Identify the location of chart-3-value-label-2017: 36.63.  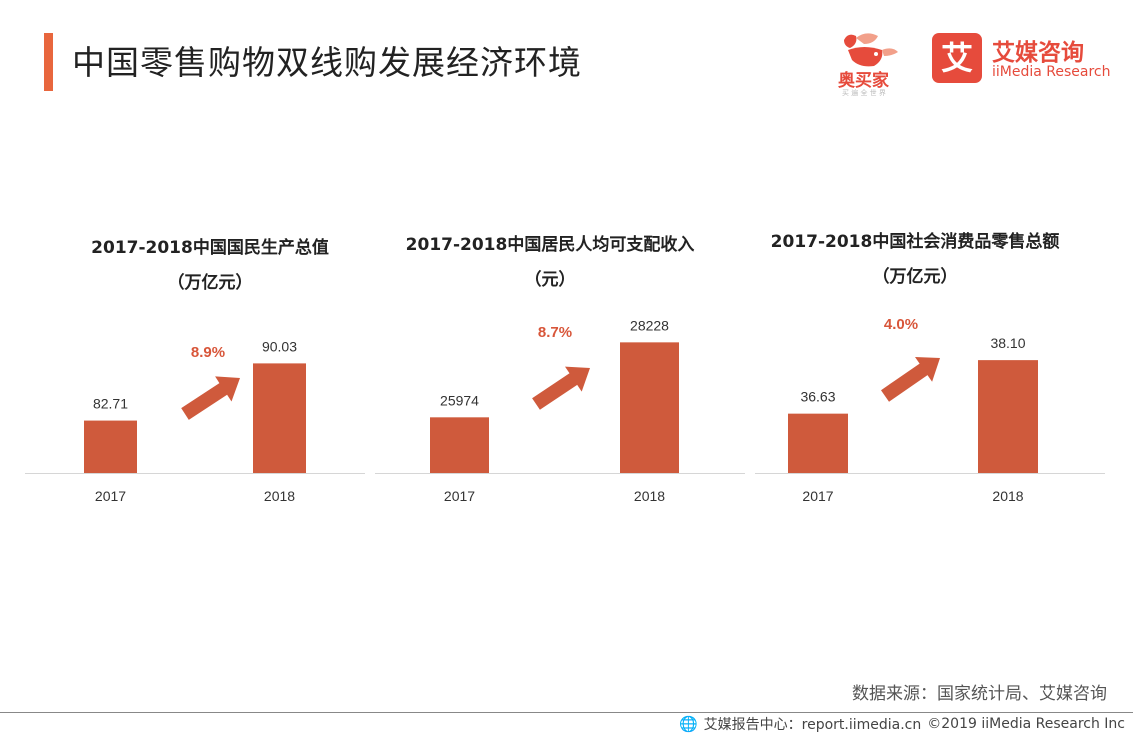
(817, 397).